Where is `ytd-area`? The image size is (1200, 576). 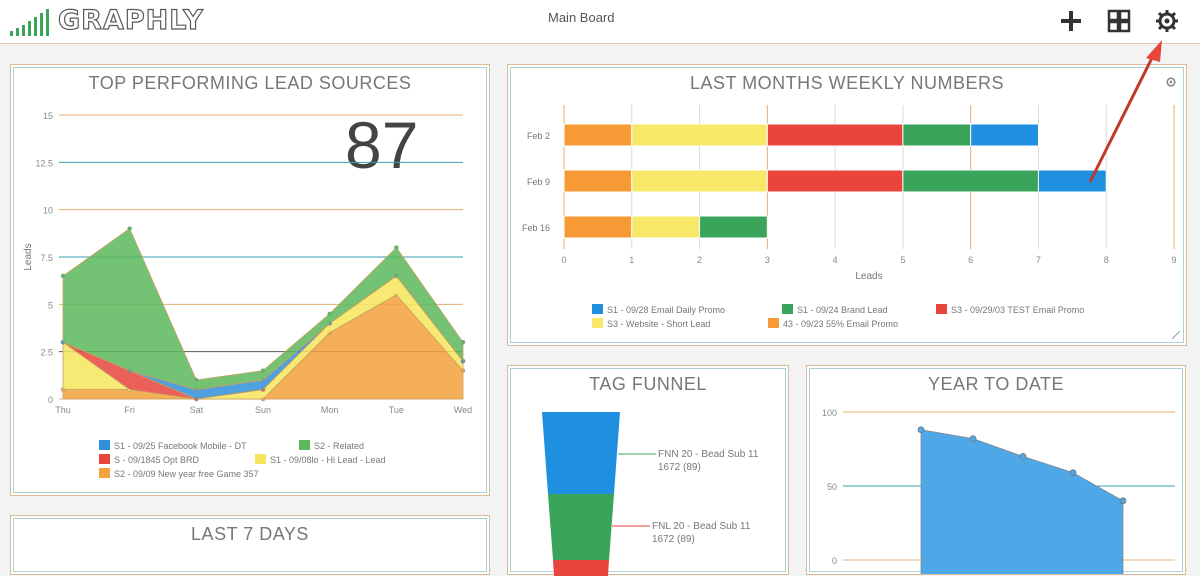
ytd-area is located at coordinates (1022, 501).